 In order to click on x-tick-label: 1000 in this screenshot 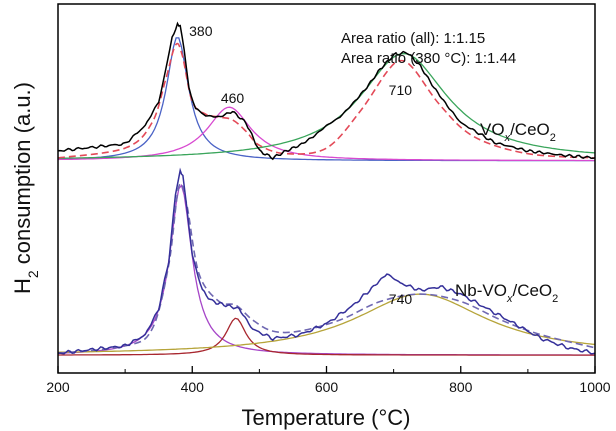, I will do `click(594, 387)`.